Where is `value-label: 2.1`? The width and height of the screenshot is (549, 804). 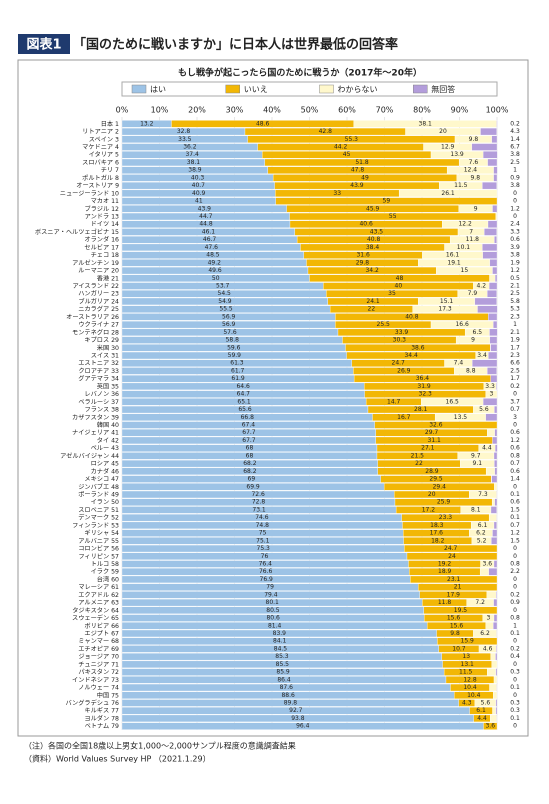
value-label: 2.1 is located at coordinates (515, 286).